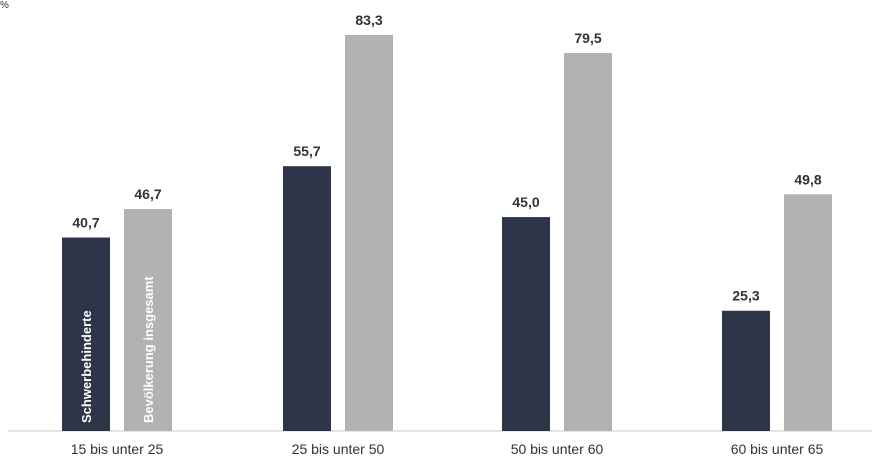 The image size is (877, 461). Describe the element at coordinates (4, 5) in the screenshot. I see `corner-label: %` at that location.